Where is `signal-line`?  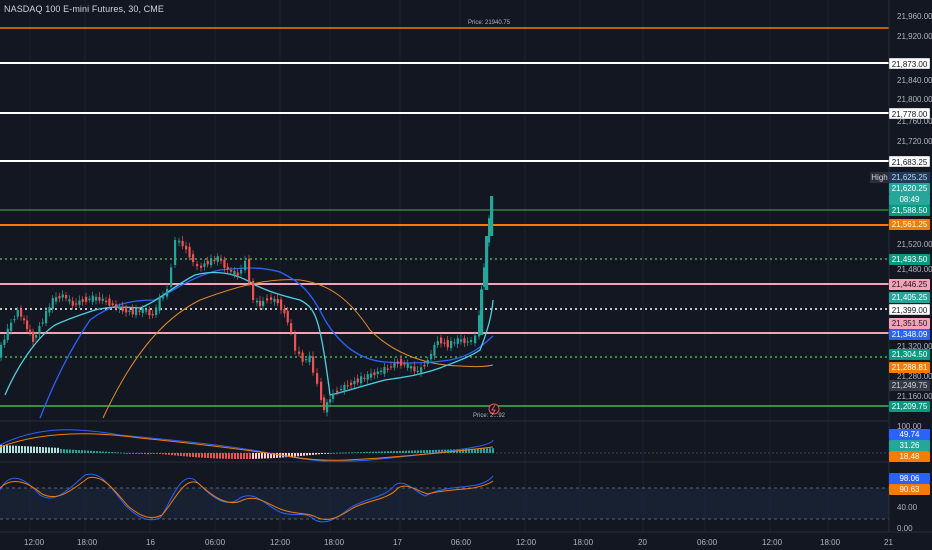
signal-line is located at coordinates (247, 447).